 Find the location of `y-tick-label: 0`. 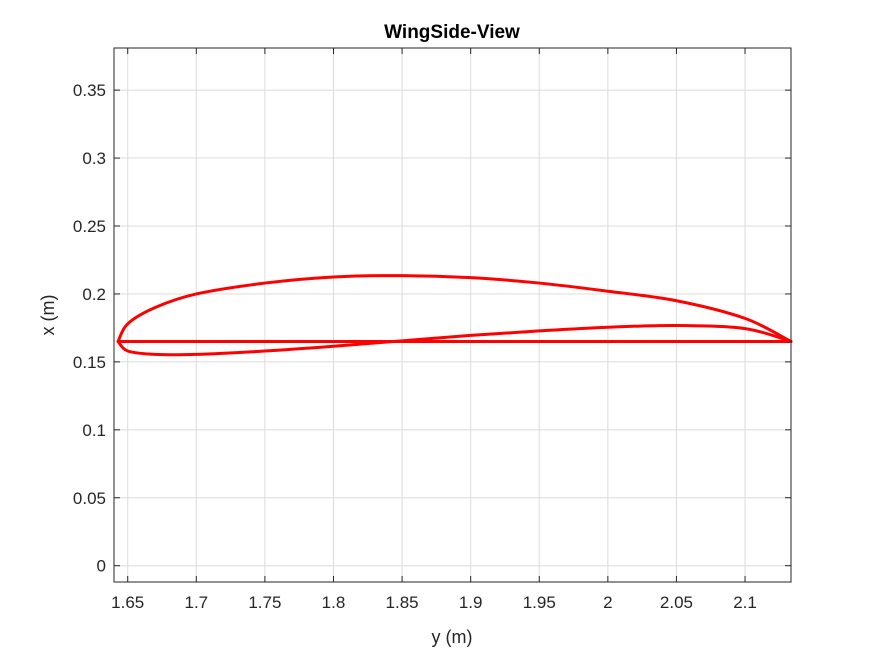

y-tick-label: 0 is located at coordinates (101, 566).